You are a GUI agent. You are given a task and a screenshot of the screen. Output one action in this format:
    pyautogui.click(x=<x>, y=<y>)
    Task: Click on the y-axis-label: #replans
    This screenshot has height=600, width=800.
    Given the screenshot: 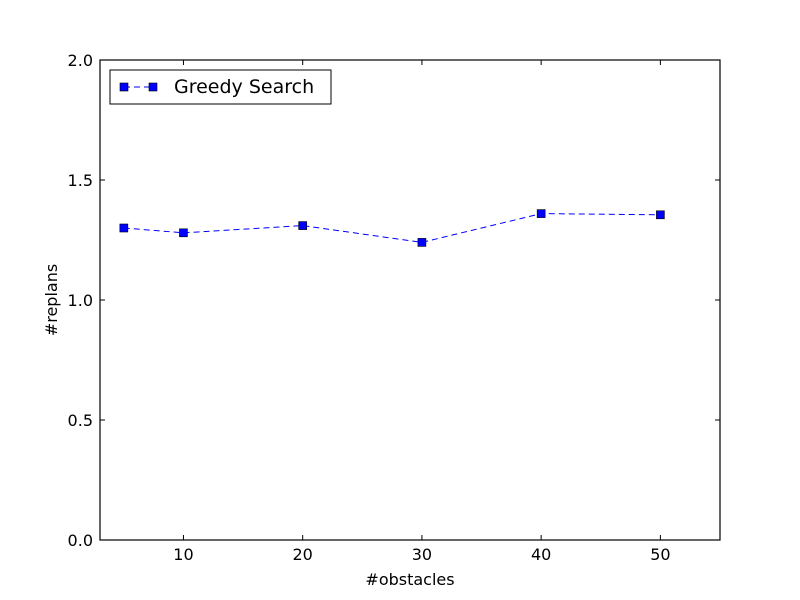 What is the action you would take?
    pyautogui.click(x=51, y=300)
    